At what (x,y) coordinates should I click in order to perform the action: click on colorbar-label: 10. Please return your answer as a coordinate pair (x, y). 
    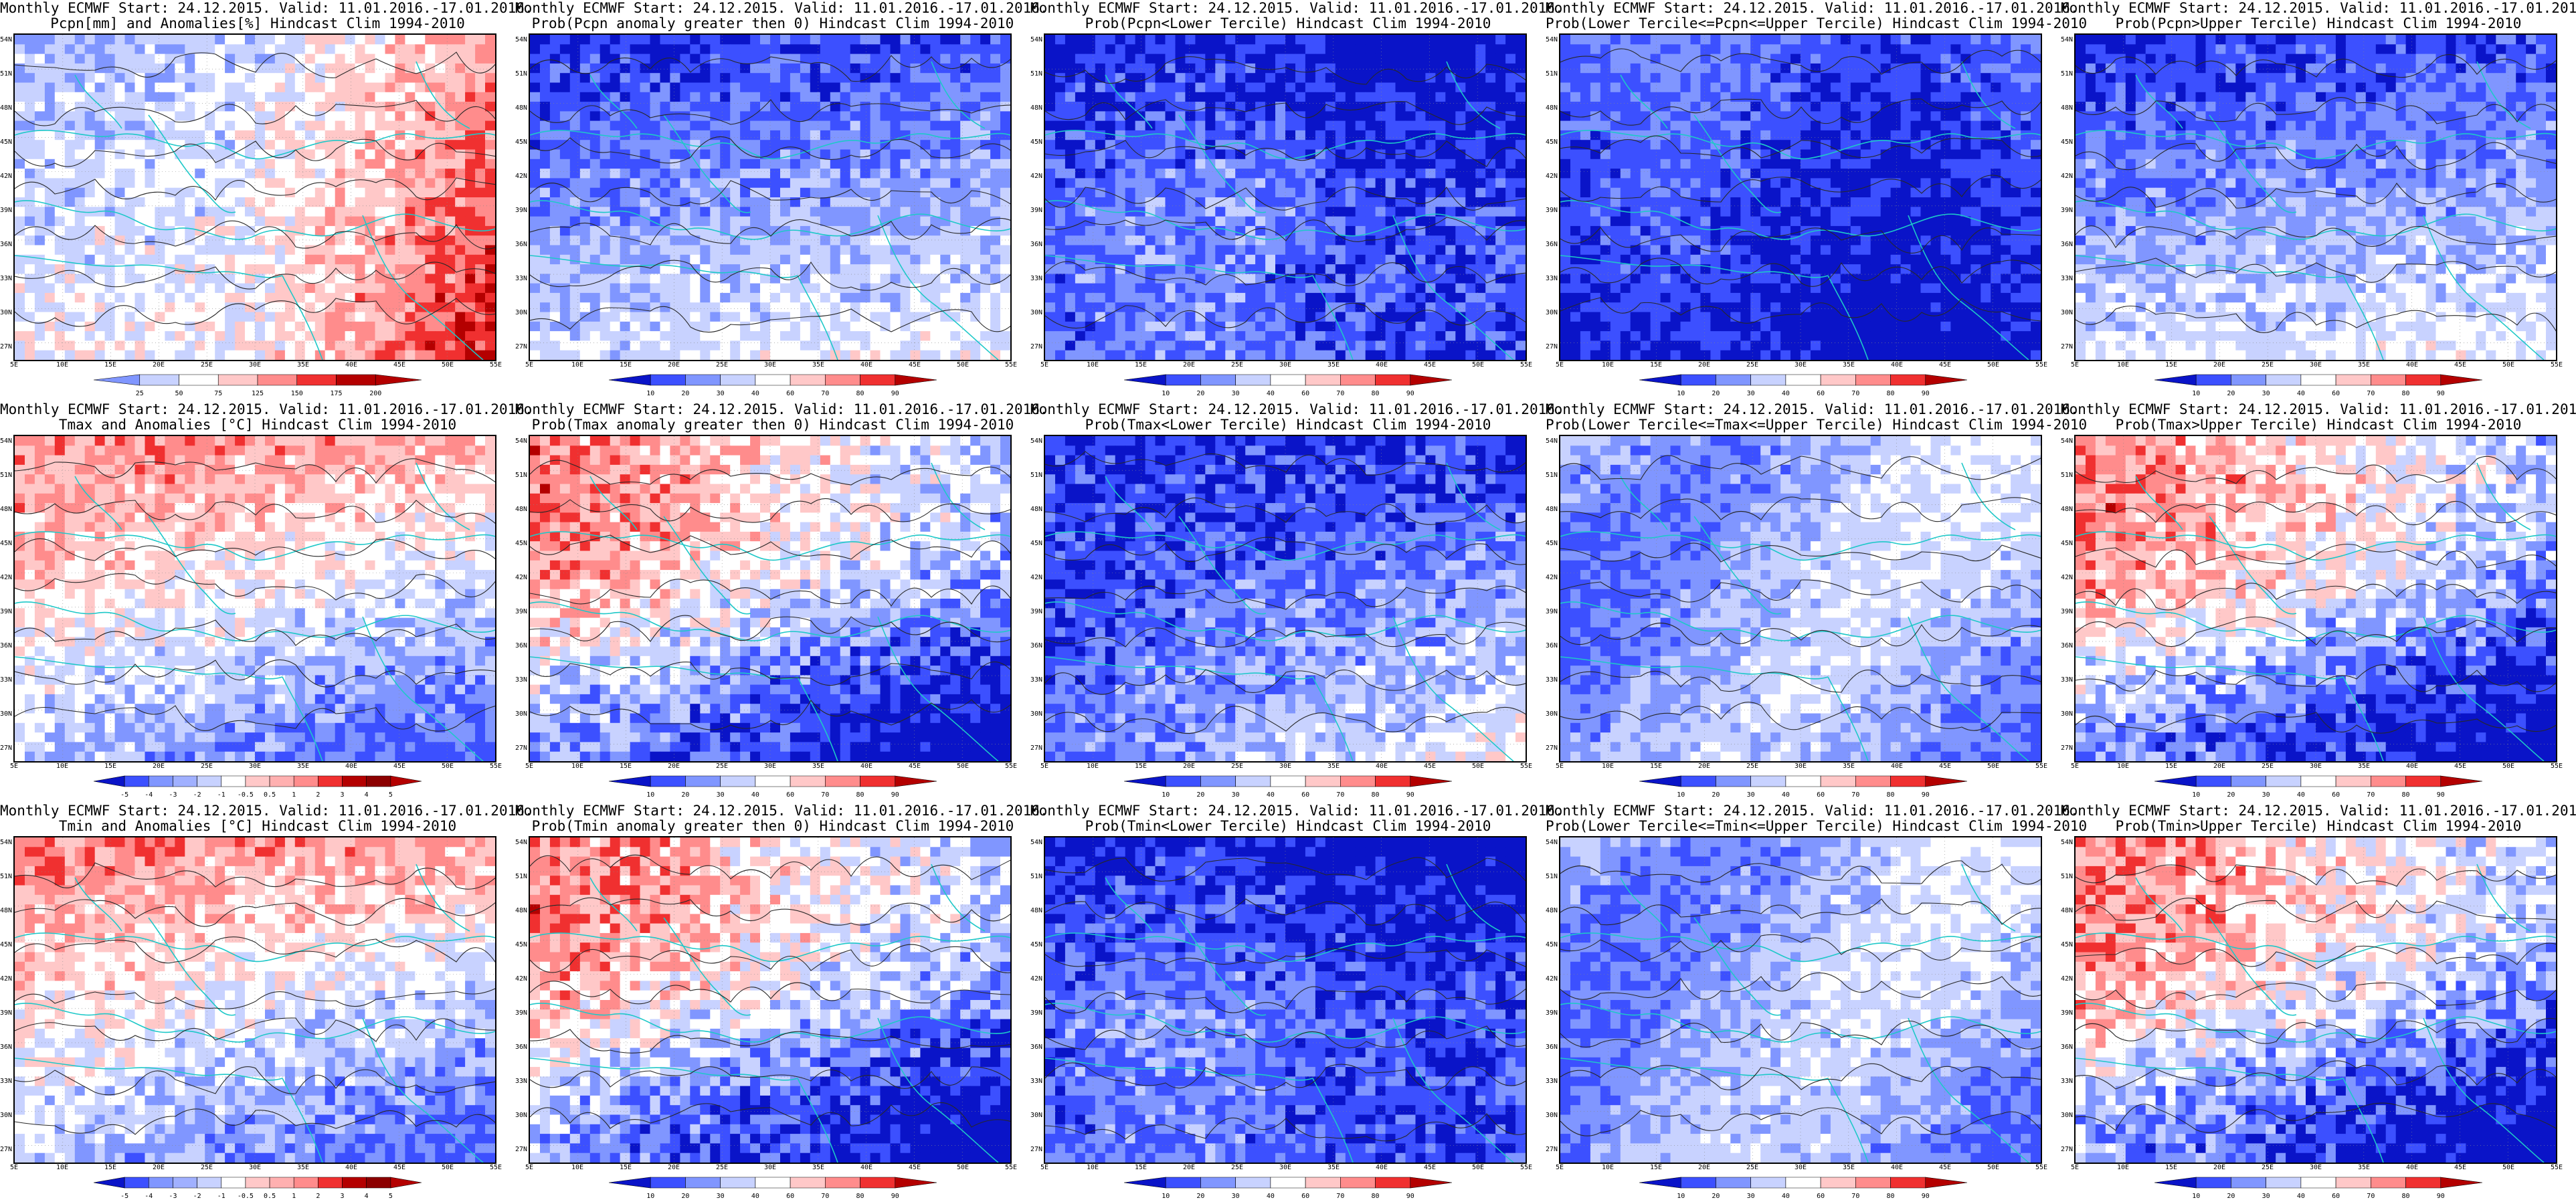
    Looking at the image, I should click on (2196, 394).